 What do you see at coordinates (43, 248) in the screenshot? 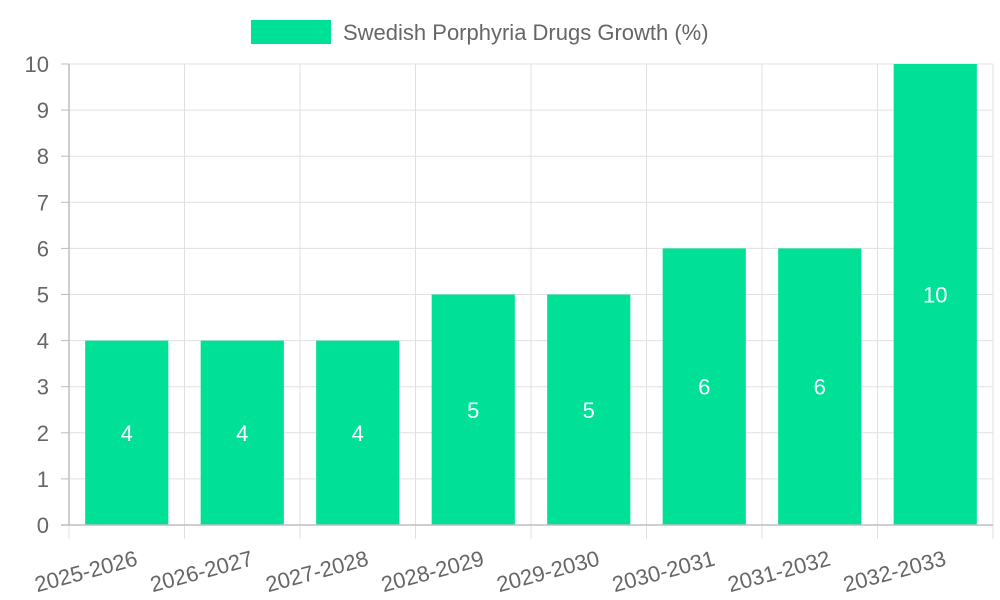
I see `y-tick-label: 6` at bounding box center [43, 248].